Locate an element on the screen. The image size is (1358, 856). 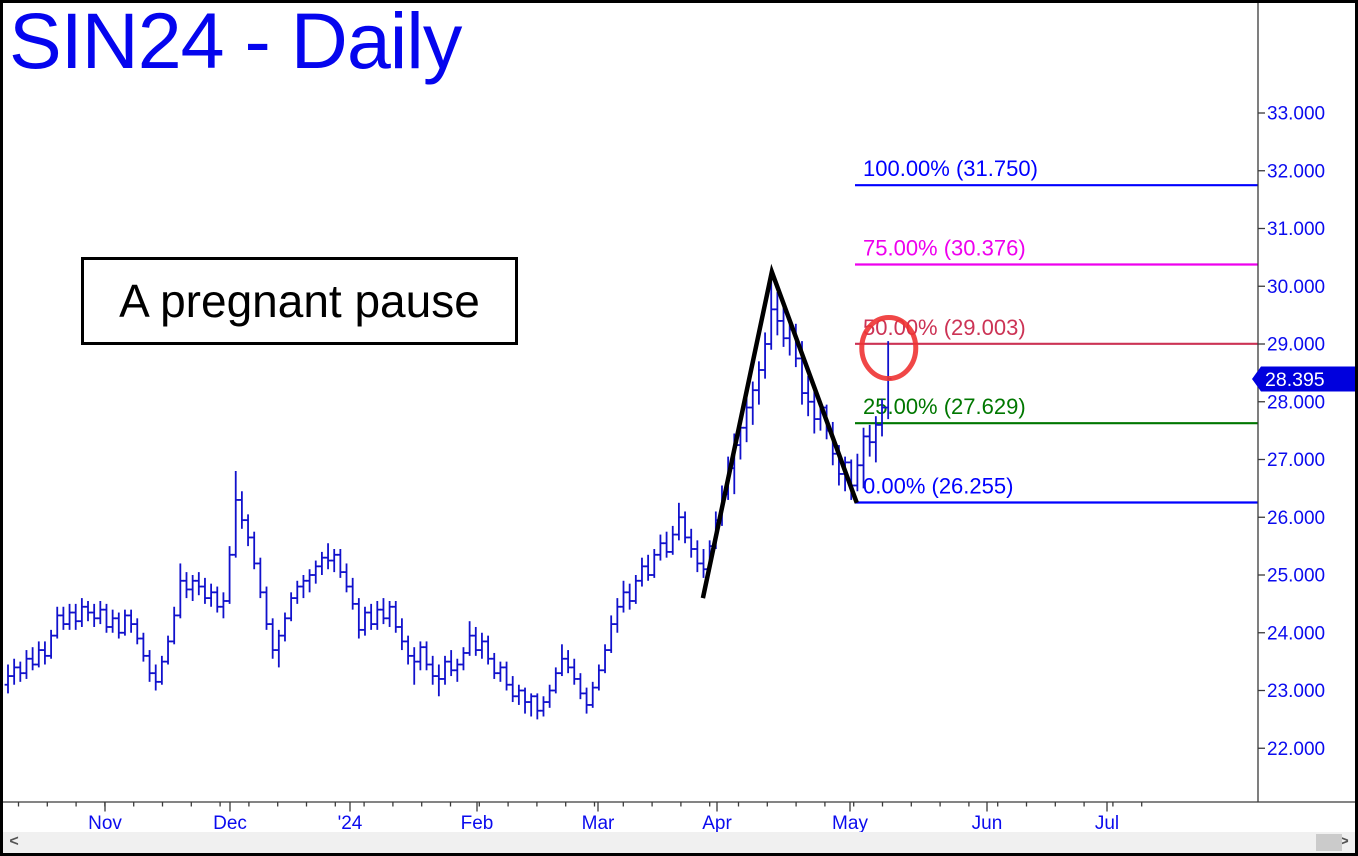
month-label: '24 is located at coordinates (350, 823).